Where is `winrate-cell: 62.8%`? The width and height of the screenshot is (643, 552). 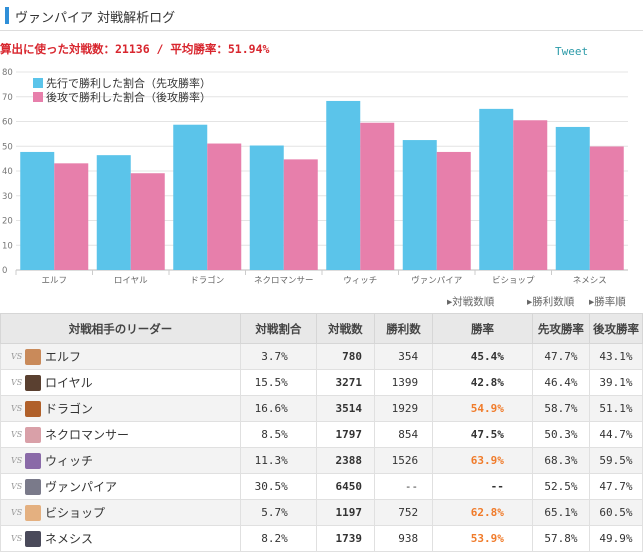 winrate-cell: 62.8% is located at coordinates (482, 512).